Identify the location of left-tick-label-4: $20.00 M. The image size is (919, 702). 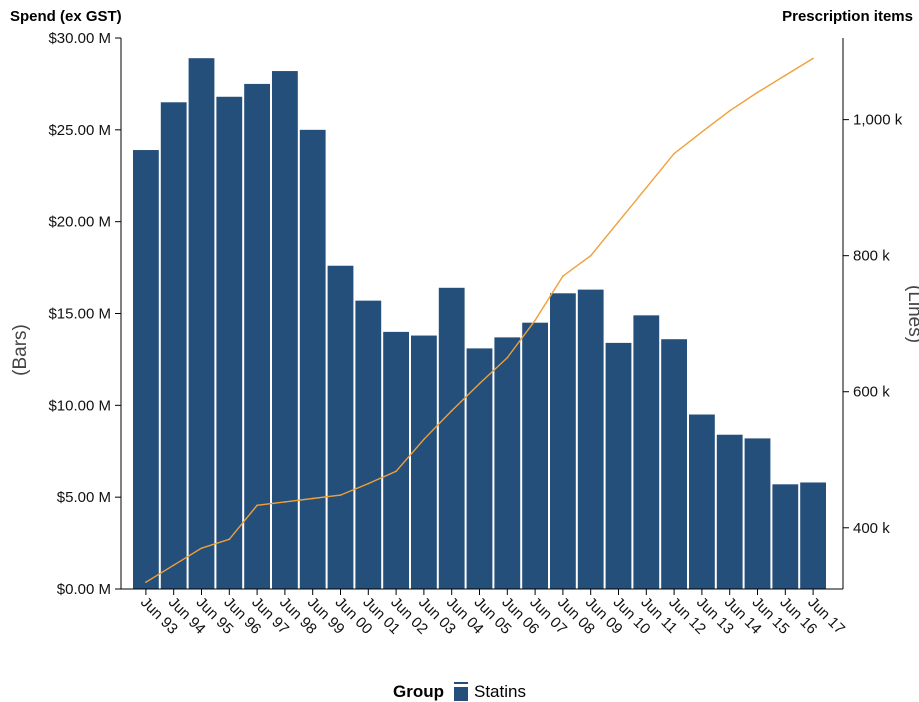
(79, 222).